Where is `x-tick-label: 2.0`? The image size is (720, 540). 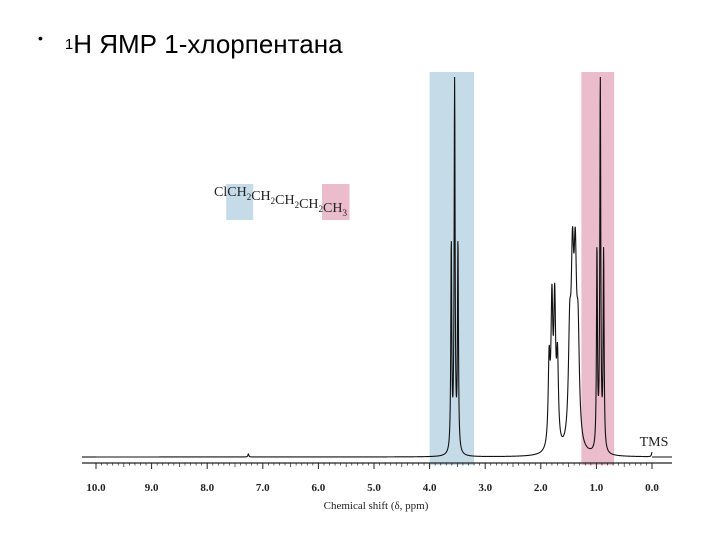
x-tick-label: 2.0 is located at coordinates (541, 488).